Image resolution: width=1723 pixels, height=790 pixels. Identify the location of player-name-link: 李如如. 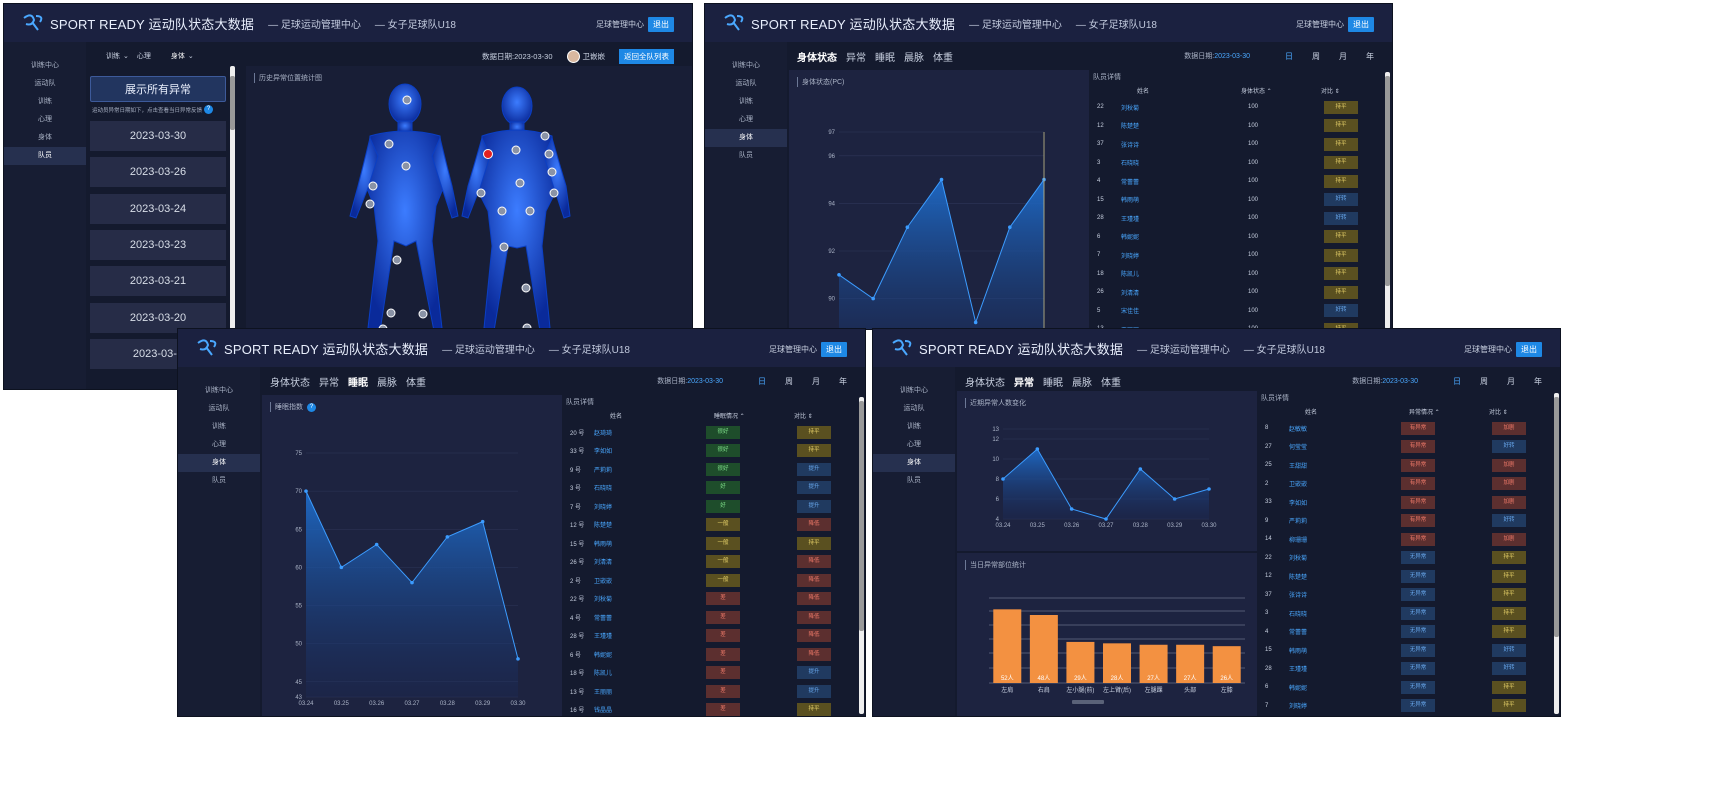
(1298, 503).